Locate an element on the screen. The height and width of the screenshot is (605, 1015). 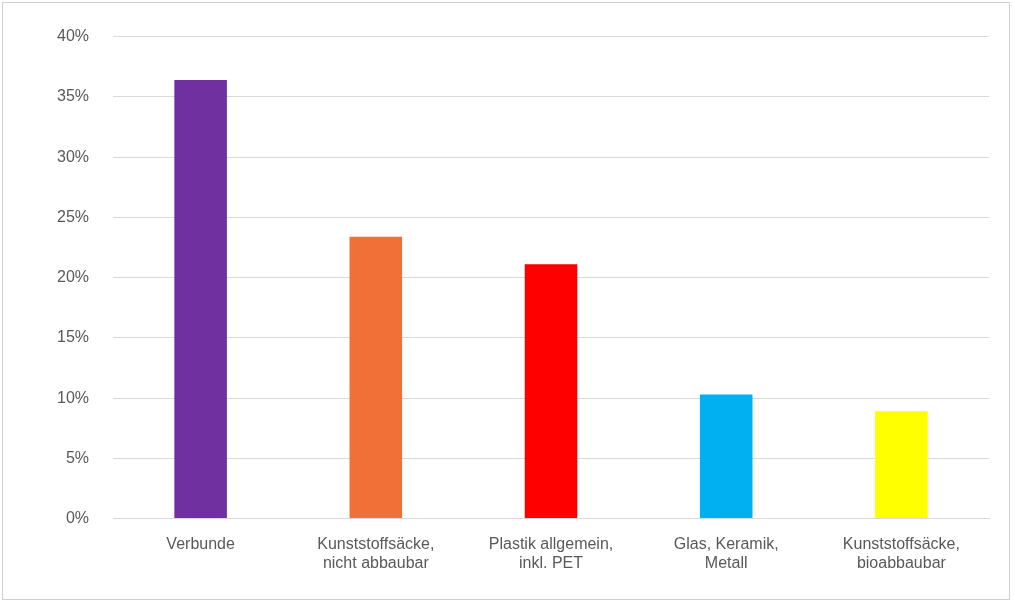
x-tick-label: Glas, Keramik, Metall is located at coordinates (726, 552).